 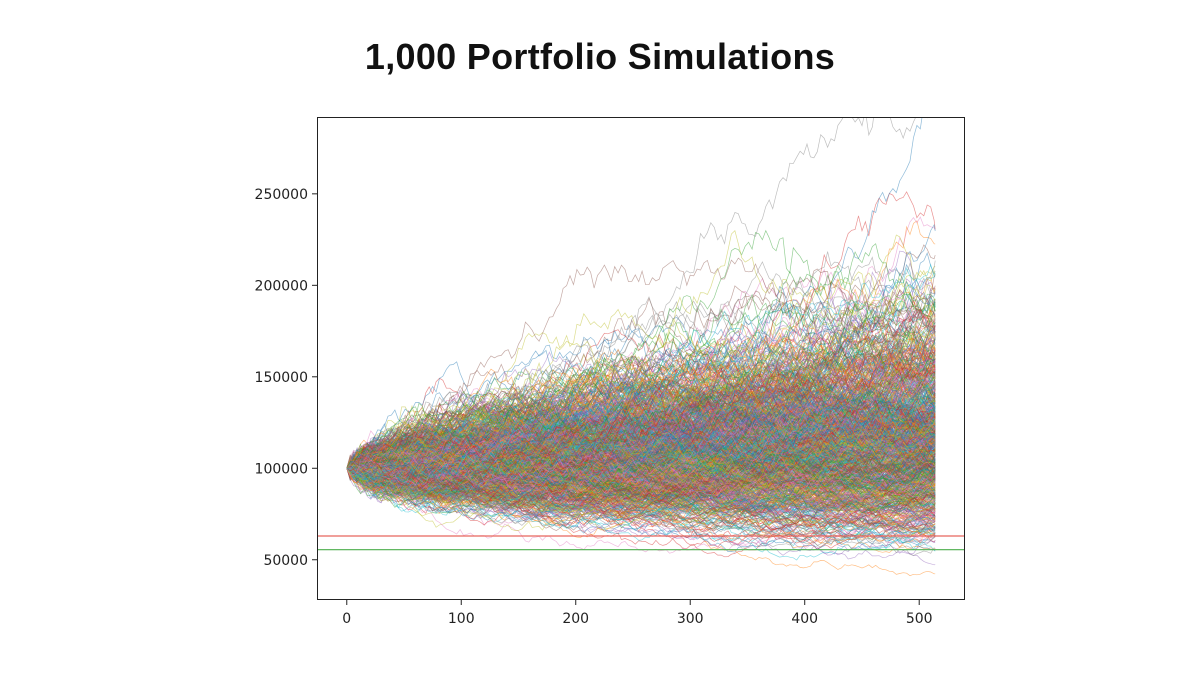 I want to click on x-axis: 0 100 200 300 400 500, so click(x=637, y=613).